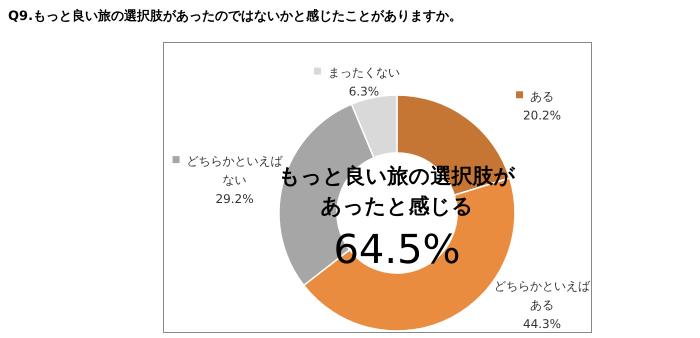 The width and height of the screenshot is (700, 338). Describe the element at coordinates (542, 295) in the screenshot. I see `slice-label: どちらかといえばある` at that location.